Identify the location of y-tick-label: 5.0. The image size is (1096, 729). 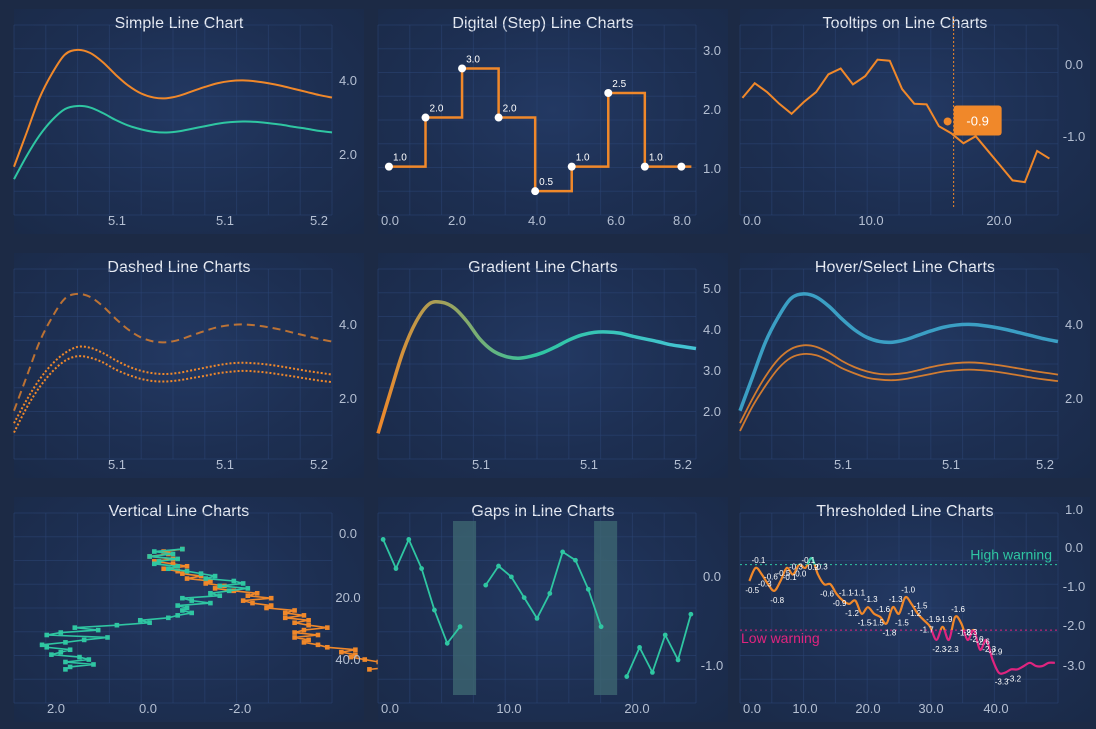
(712, 288).